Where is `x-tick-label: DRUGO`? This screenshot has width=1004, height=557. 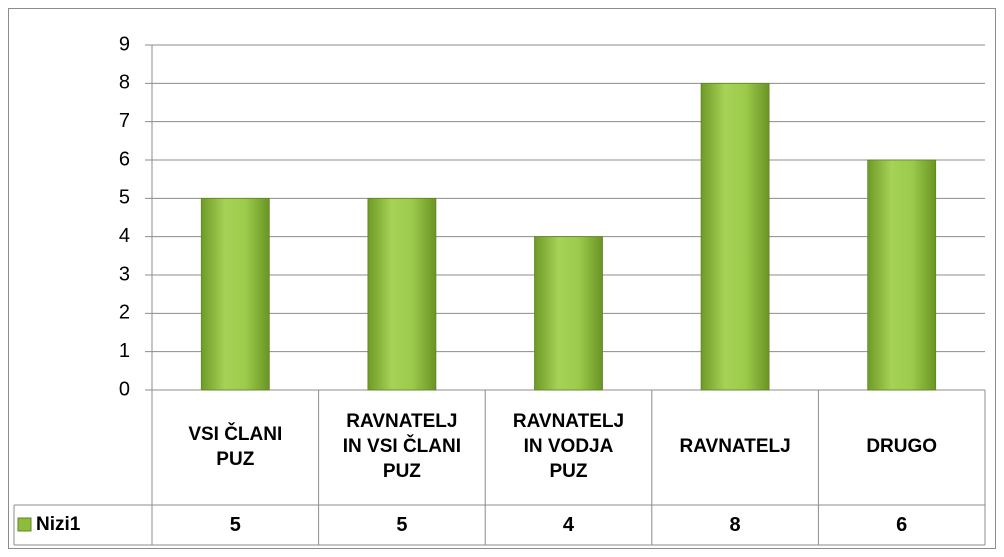 x-tick-label: DRUGO is located at coordinates (902, 447).